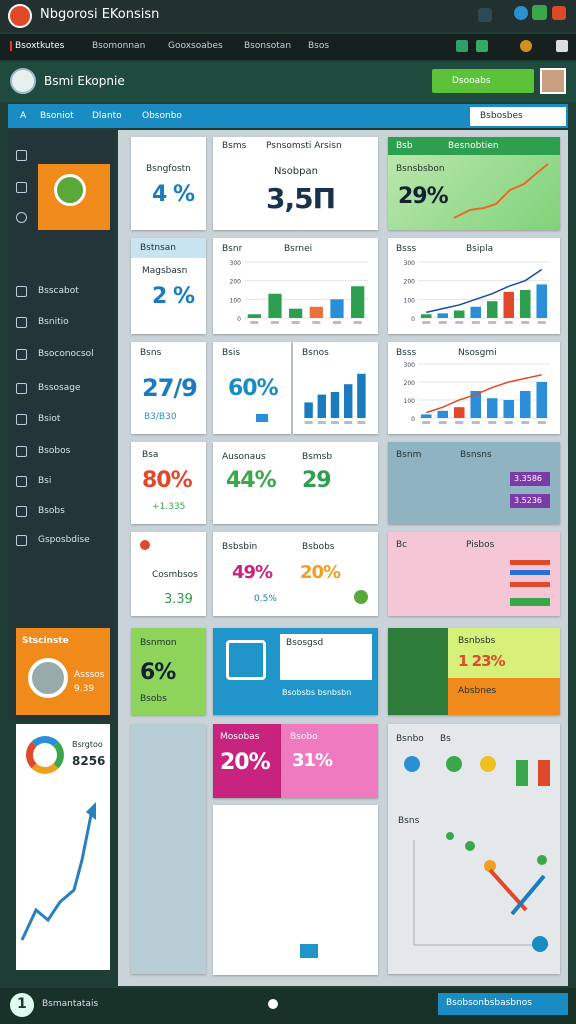  I want to click on nav-item: Bsoxtkutes, so click(37, 46).